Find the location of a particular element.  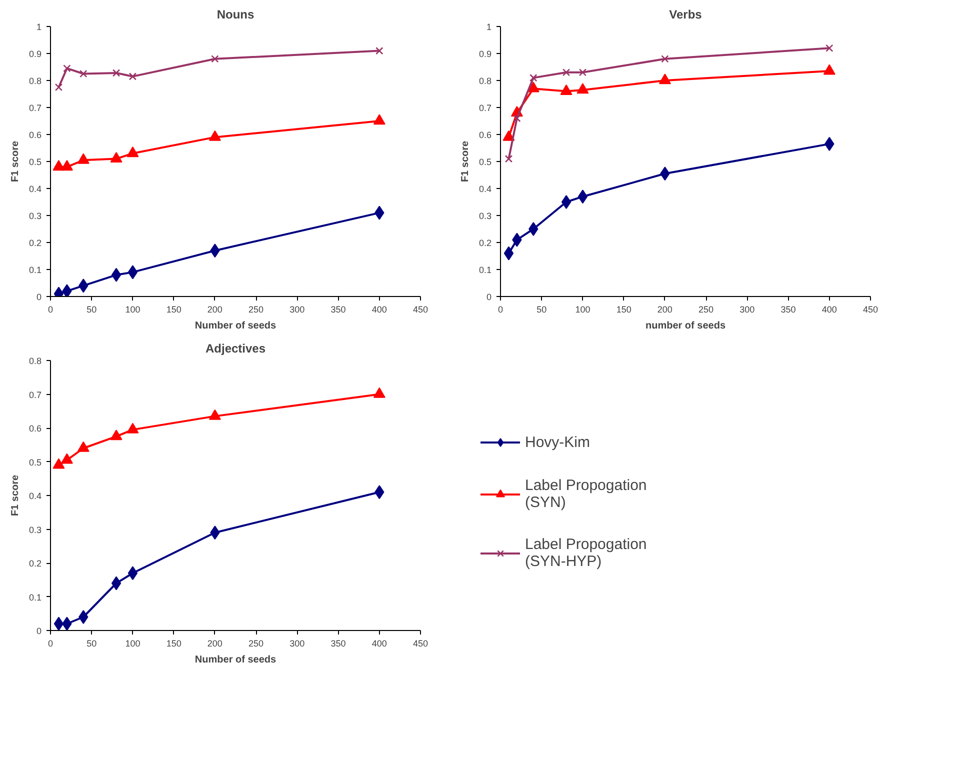

x-axis-title: number of seeds is located at coordinates (685, 326).